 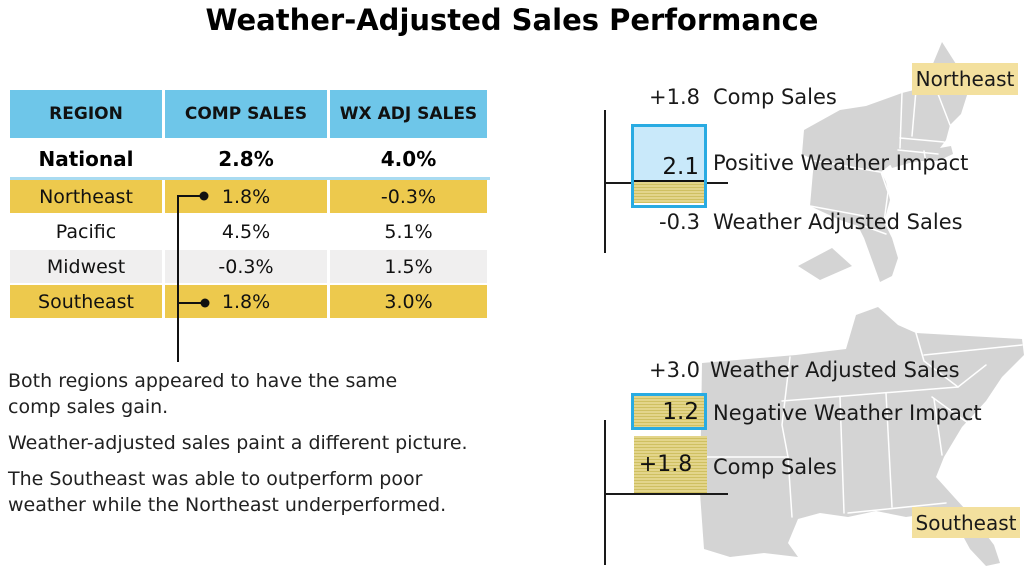 I want to click on cell-region: National, so click(x=86, y=158).